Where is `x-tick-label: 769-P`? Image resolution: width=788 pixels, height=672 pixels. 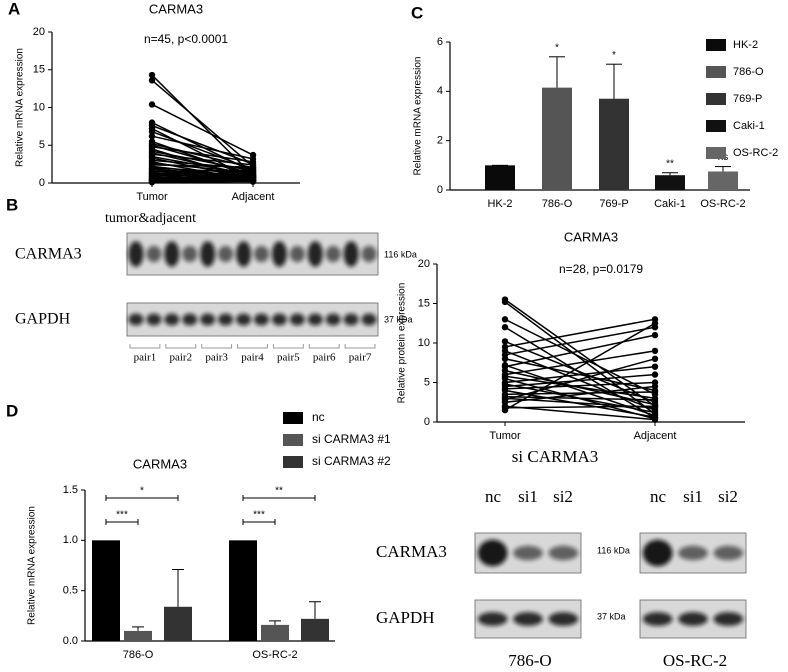
x-tick-label: 769-P is located at coordinates (613, 204).